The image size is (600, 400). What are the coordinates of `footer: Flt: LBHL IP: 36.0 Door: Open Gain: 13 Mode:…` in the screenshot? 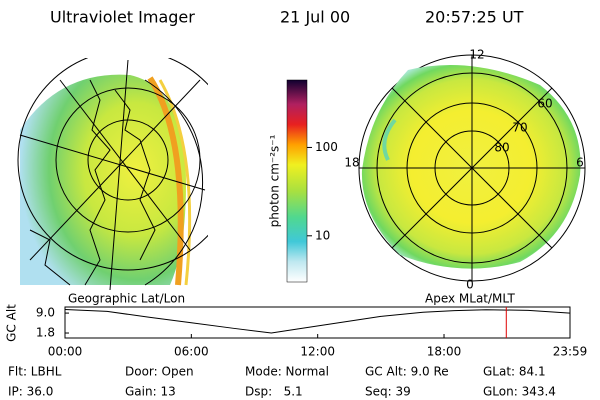 It's located at (282, 382).